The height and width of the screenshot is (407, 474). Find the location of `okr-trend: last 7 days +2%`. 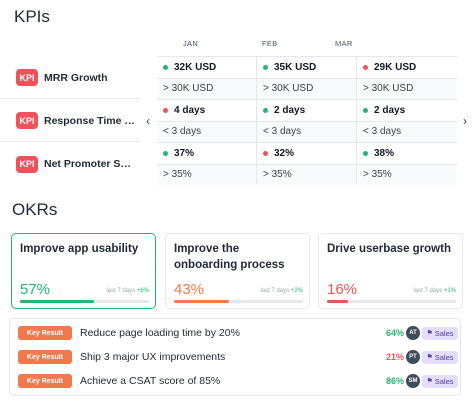

okr-trend: last 7 days +2% is located at coordinates (281, 291).